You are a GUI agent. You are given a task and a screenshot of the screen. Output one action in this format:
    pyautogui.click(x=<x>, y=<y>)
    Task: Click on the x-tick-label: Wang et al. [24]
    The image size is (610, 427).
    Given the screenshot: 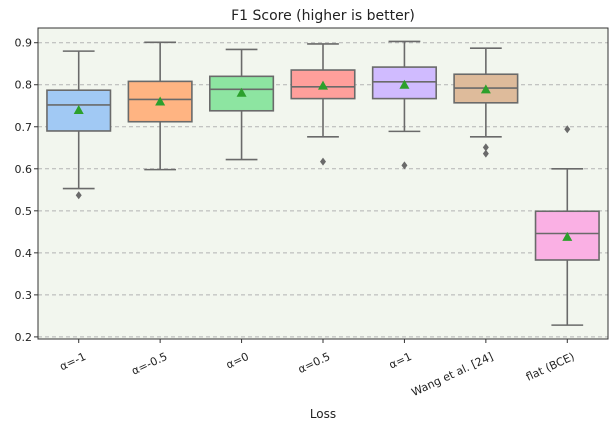 What is the action you would take?
    pyautogui.click(x=453, y=374)
    